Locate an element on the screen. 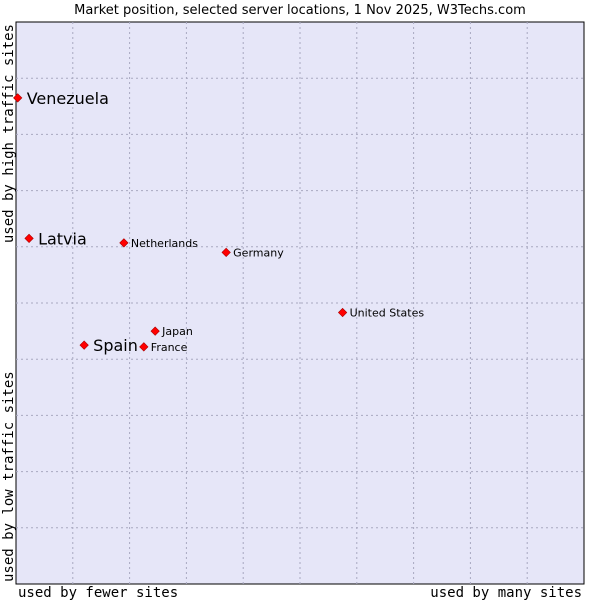 This screenshot has width=600, height=600. point-label-netherlands: Netherlands is located at coordinates (164, 243).